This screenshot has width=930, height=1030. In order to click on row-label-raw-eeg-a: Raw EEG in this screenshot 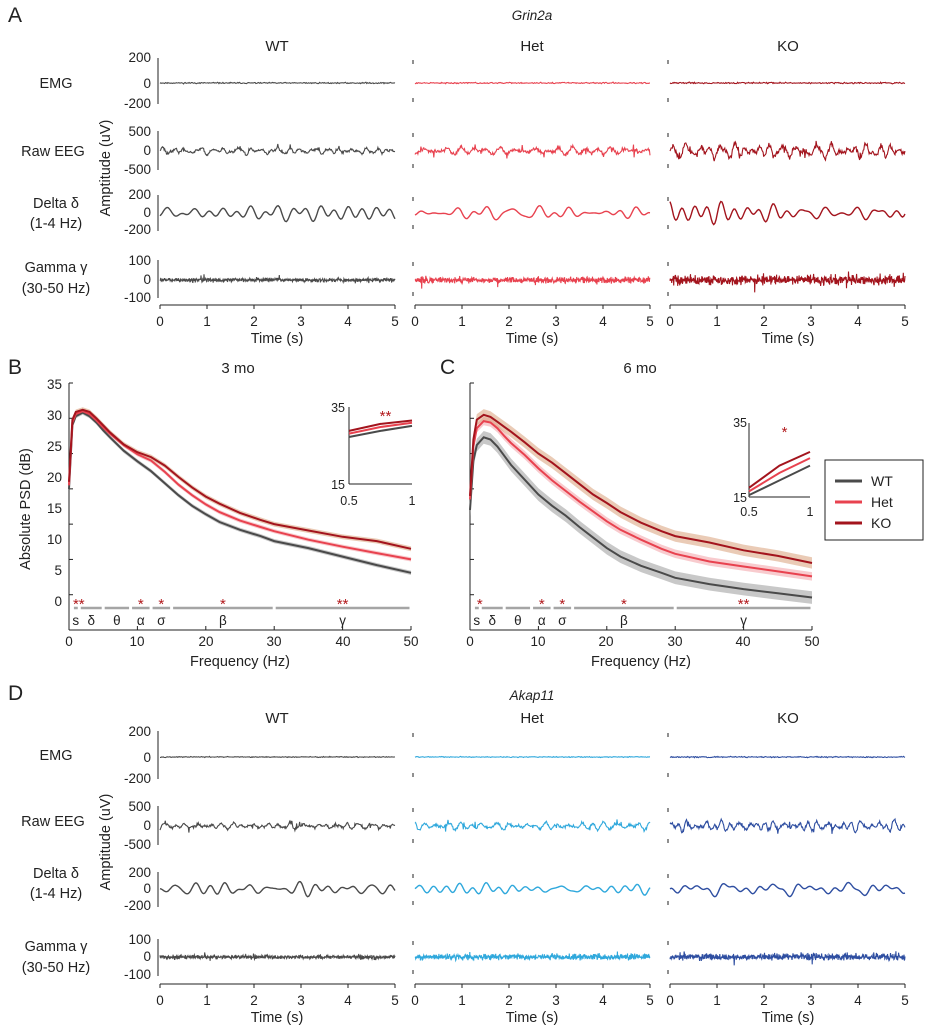, I will do `click(53, 152)`.